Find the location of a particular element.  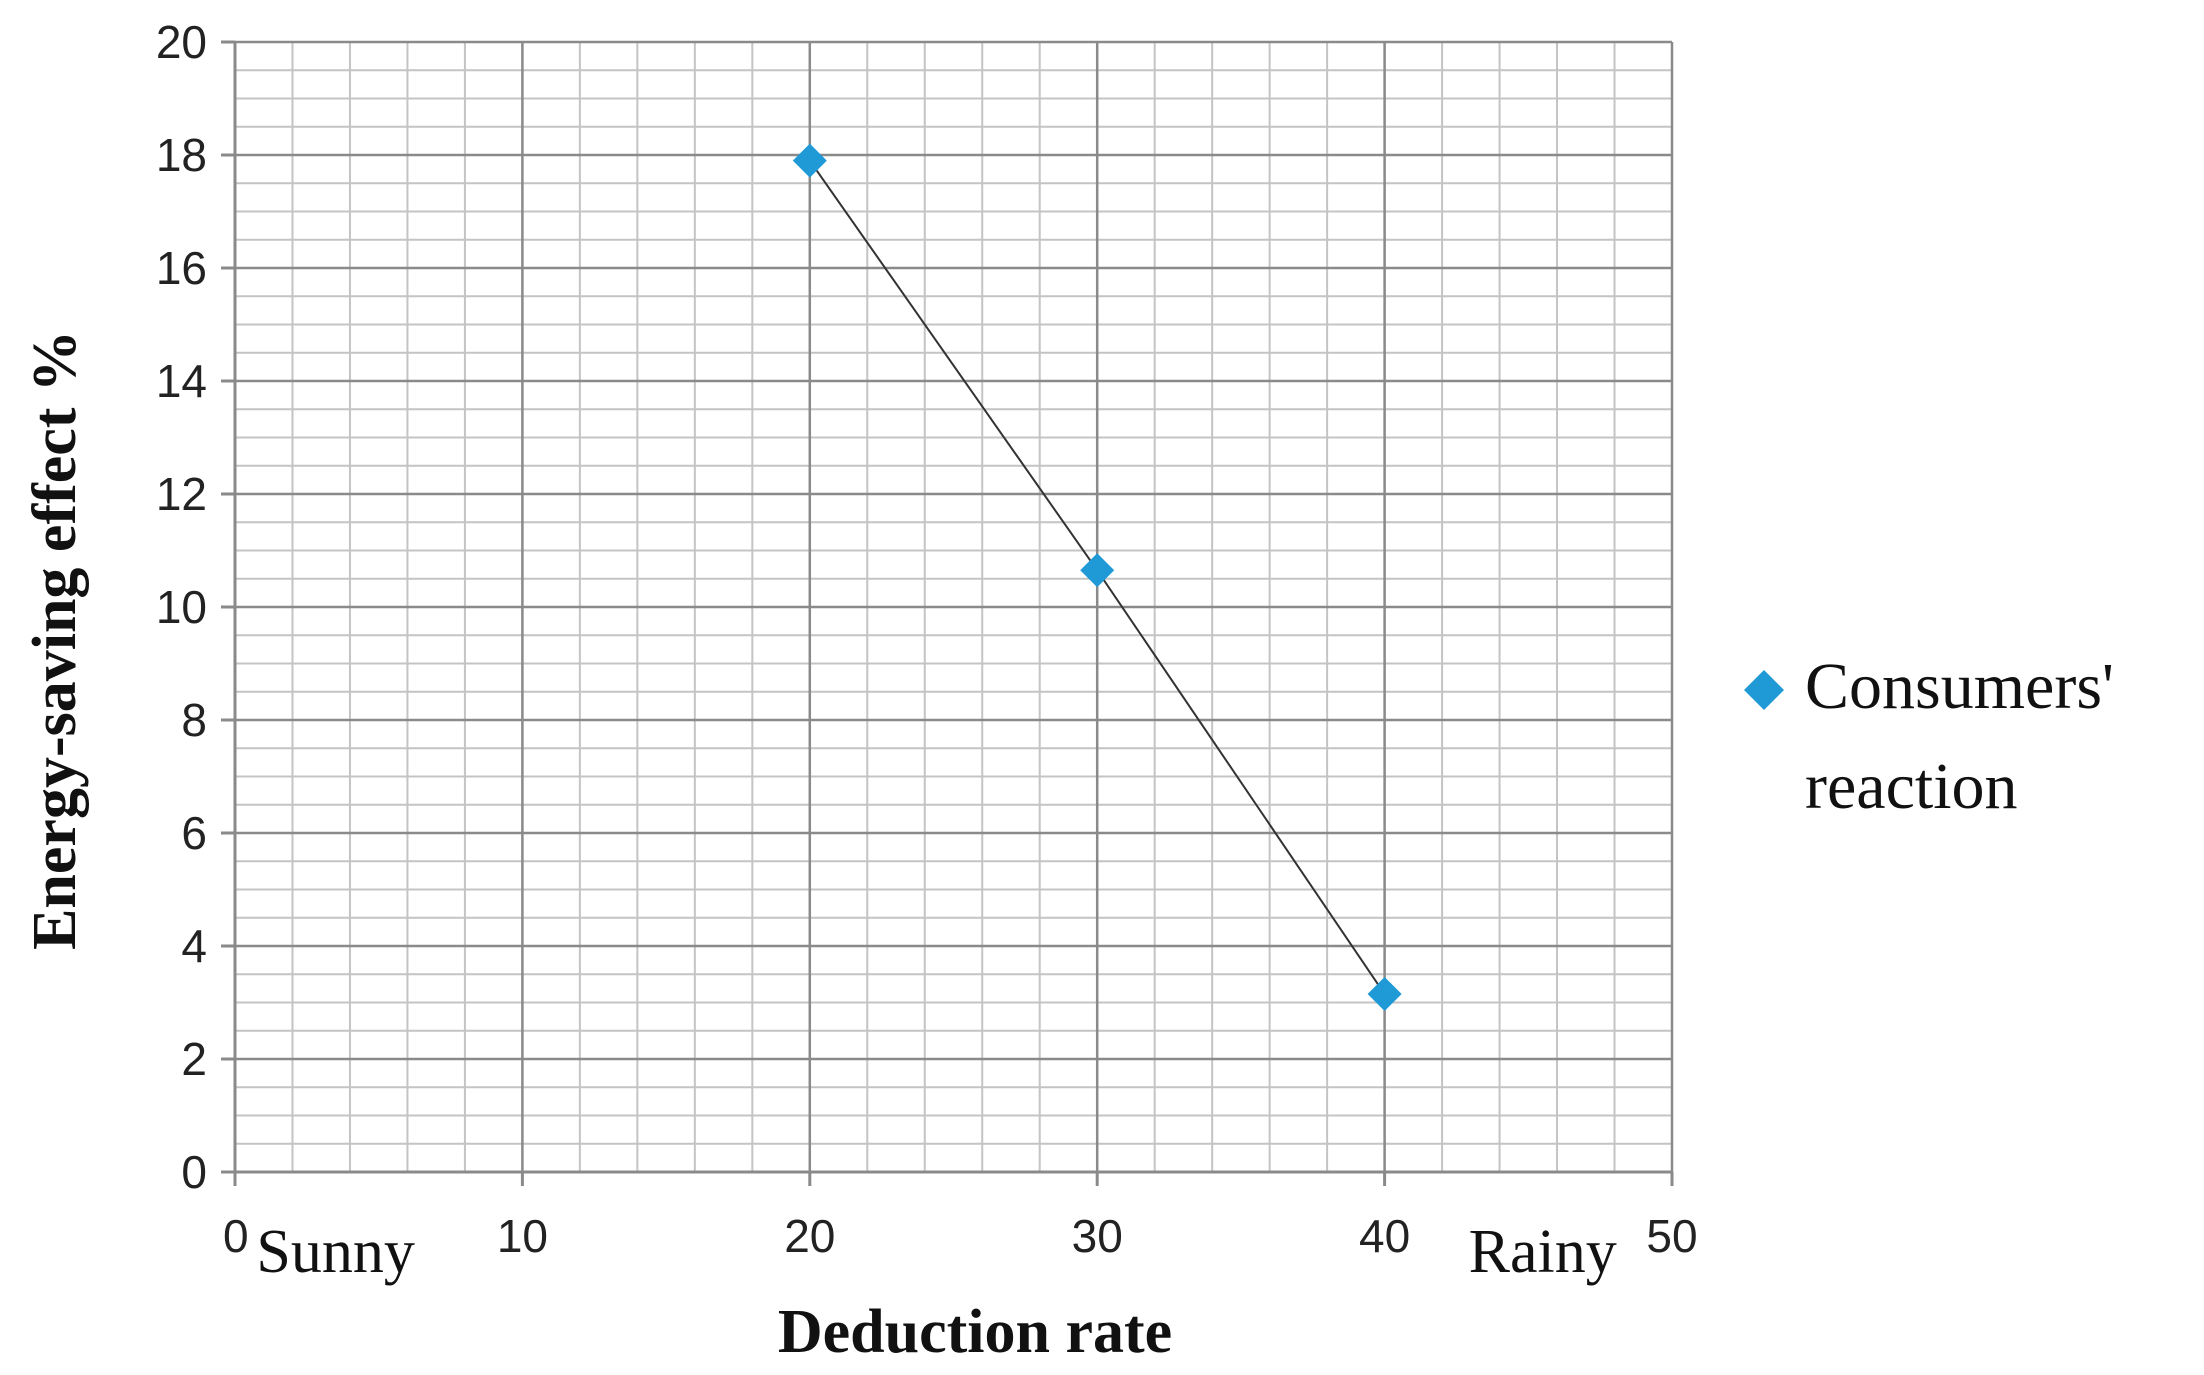

y-tick-label: 0 is located at coordinates (194, 1172).